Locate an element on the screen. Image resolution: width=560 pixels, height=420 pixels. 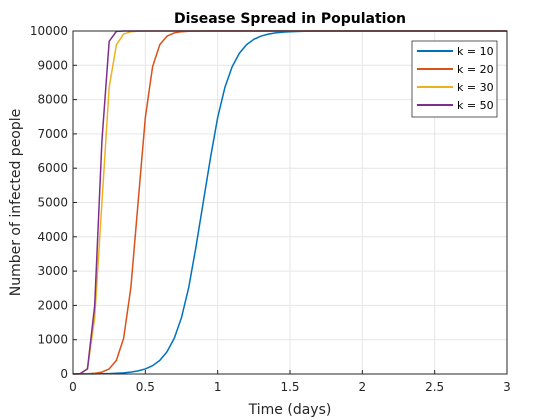
x-tick-label: 3 is located at coordinates (507, 387).